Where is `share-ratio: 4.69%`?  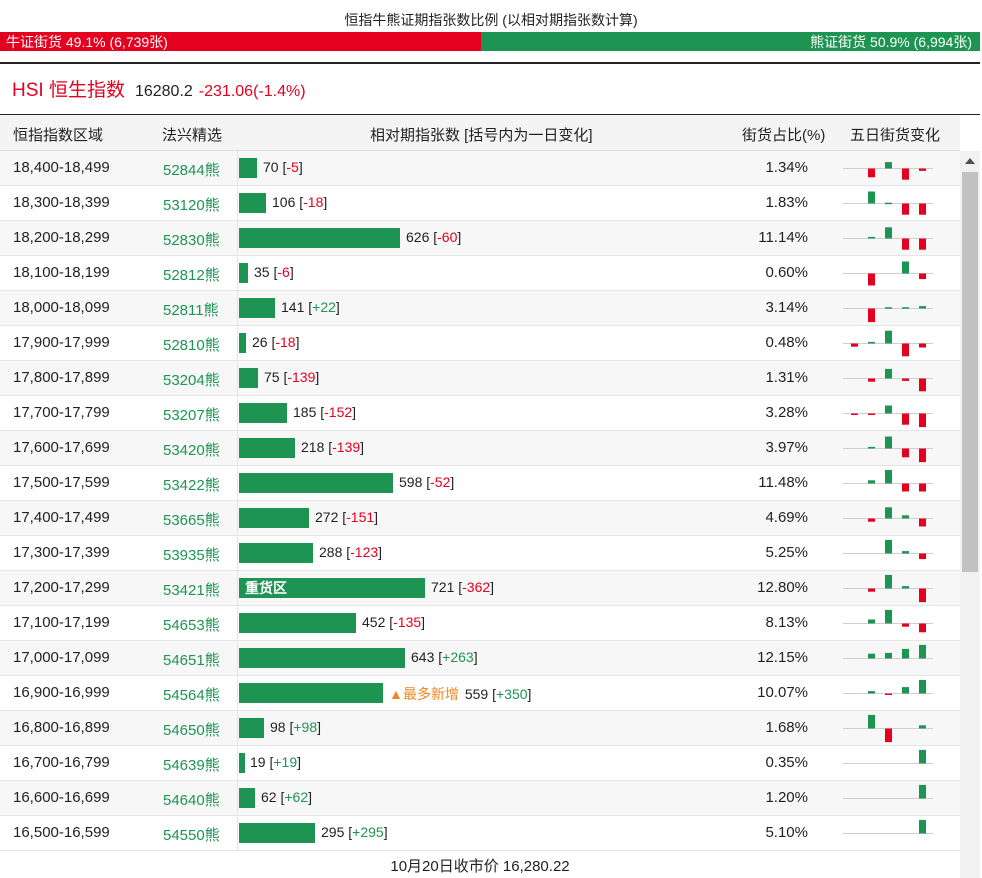 share-ratio: 4.69% is located at coordinates (786, 517).